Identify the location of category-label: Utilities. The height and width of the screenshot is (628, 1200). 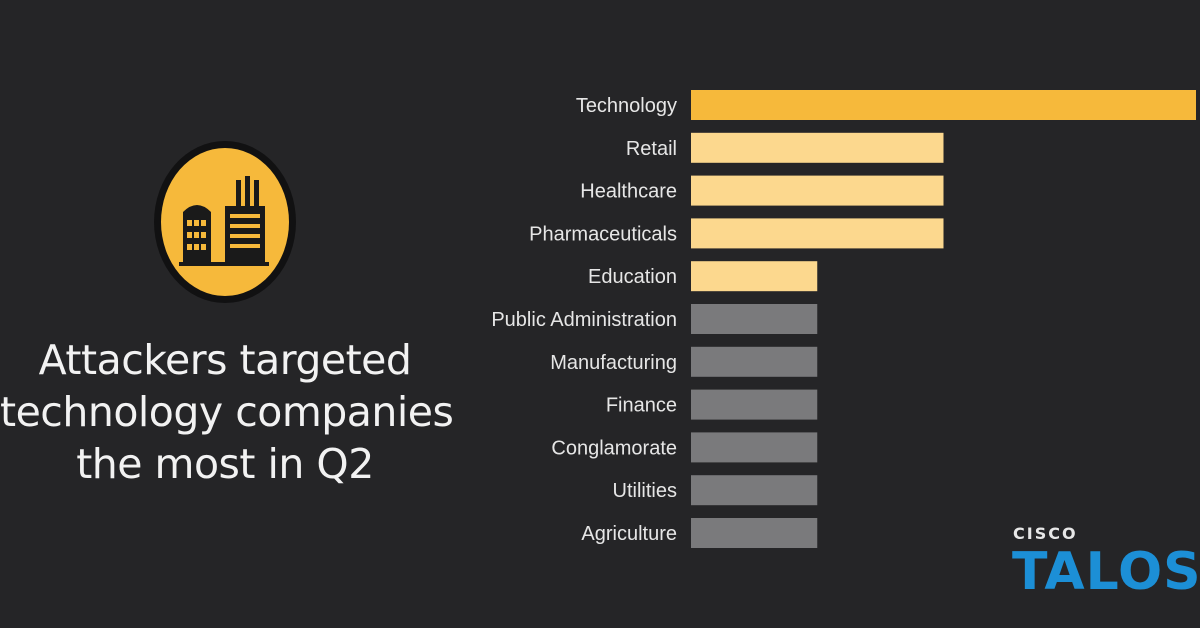
(645, 491).